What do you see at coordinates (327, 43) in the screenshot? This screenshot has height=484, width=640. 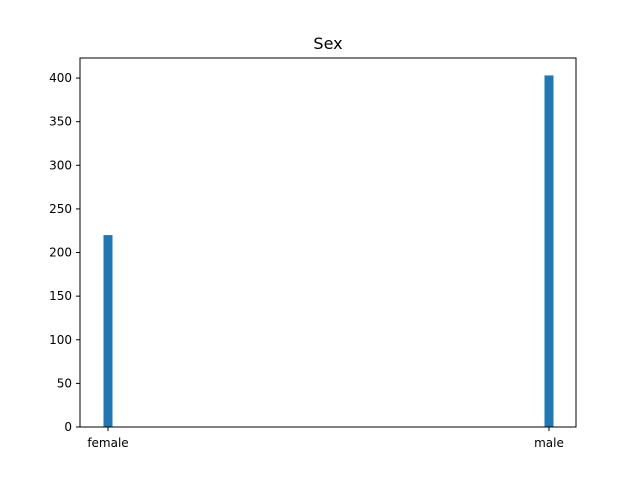 I see `chart-title: Sex` at bounding box center [327, 43].